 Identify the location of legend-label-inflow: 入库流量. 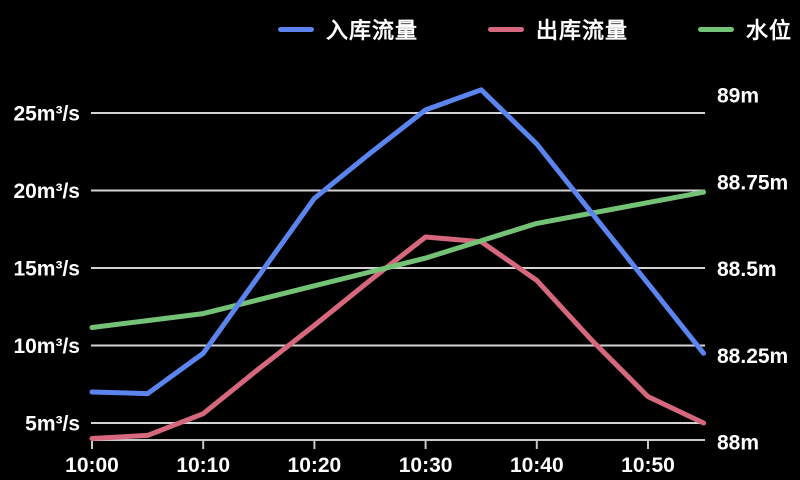
(372, 30).